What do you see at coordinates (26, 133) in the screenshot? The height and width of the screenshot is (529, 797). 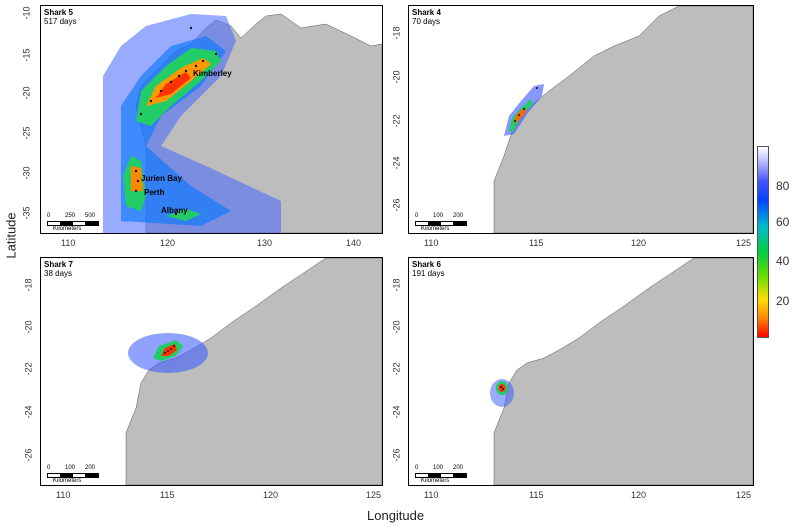 I see `y-tick: -25` at bounding box center [26, 133].